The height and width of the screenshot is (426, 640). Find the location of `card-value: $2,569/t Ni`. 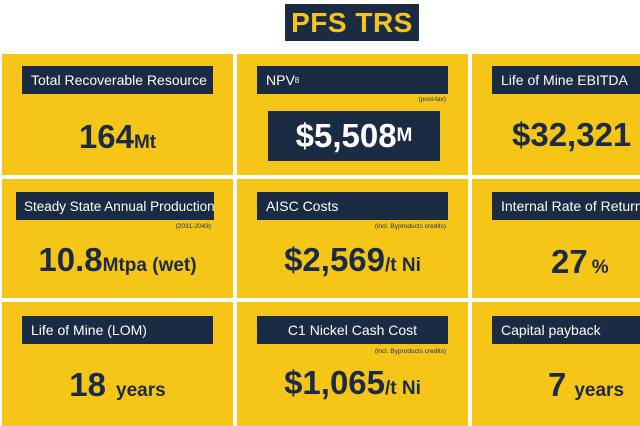

card-value: $2,569/t Ni is located at coordinates (352, 260).